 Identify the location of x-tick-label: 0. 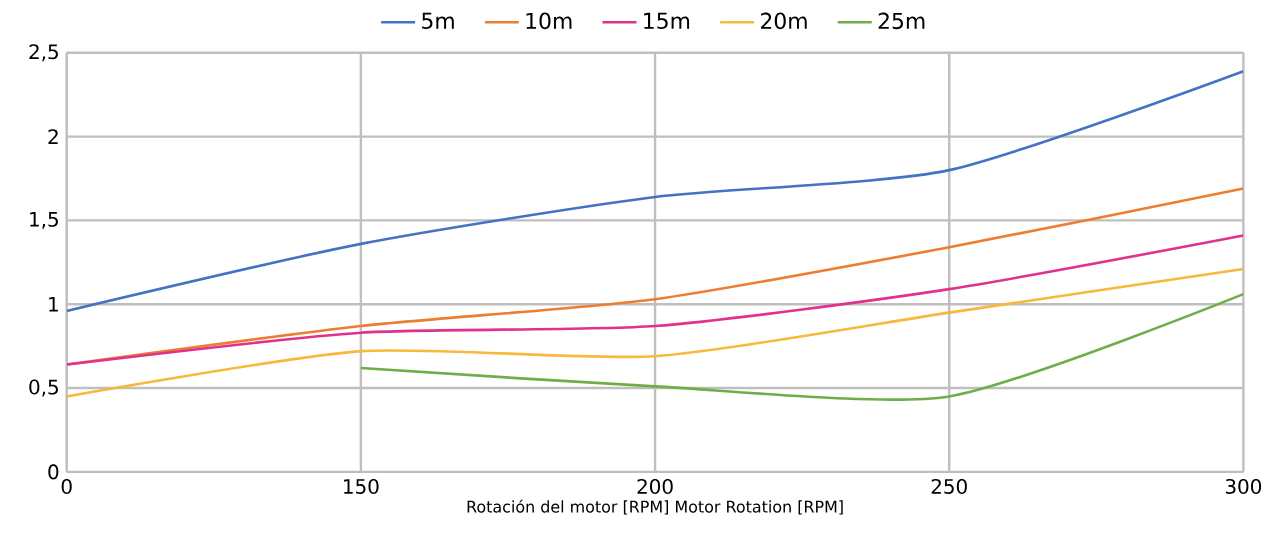
(66, 487).